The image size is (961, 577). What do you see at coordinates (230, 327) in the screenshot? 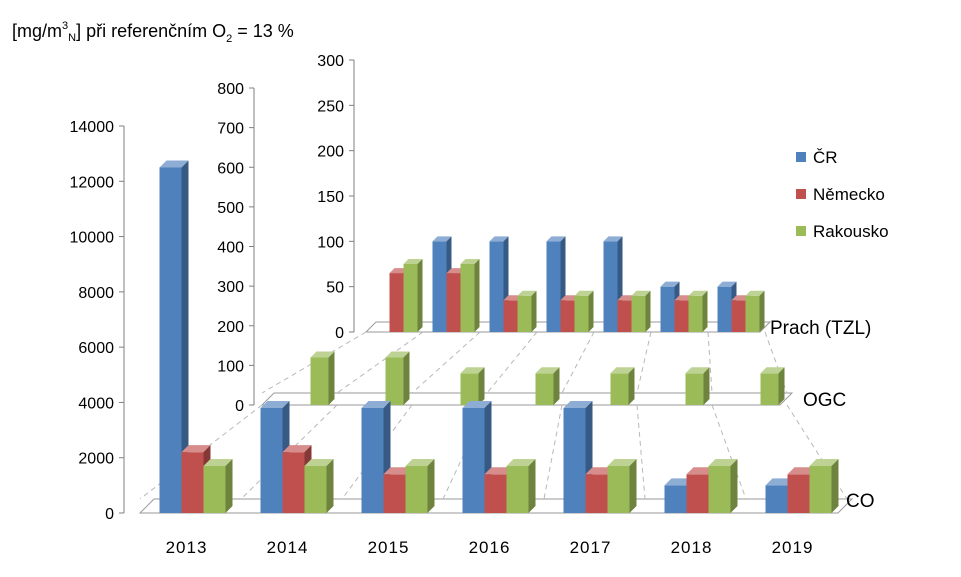
I see `y-tick-label: 200` at bounding box center [230, 327].